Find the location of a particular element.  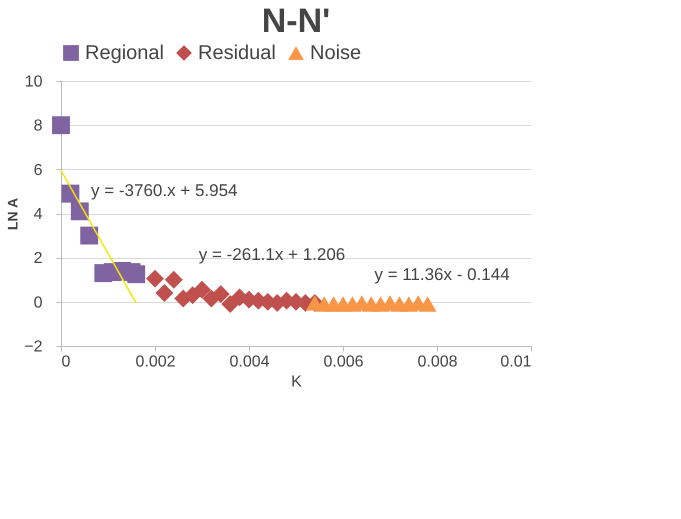

y-tick-label: 2 is located at coordinates (38, 259).